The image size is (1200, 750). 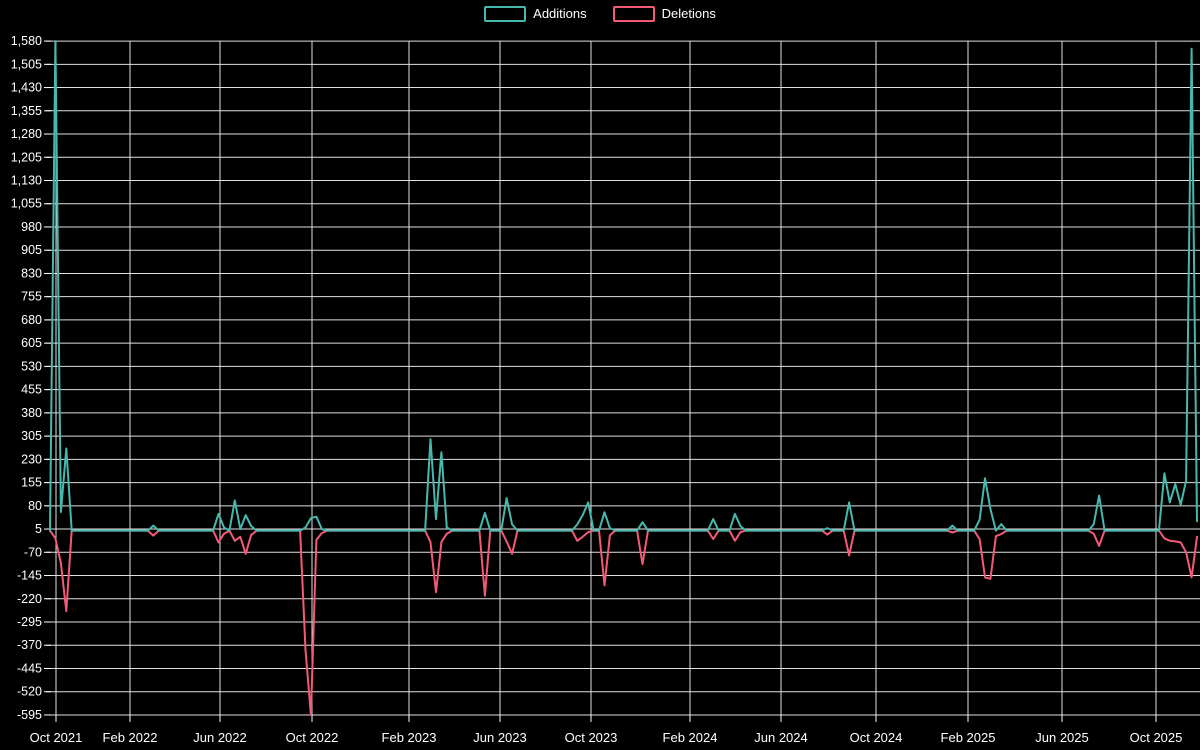 I want to click on y-tick-label: -220, so click(x=29, y=599).